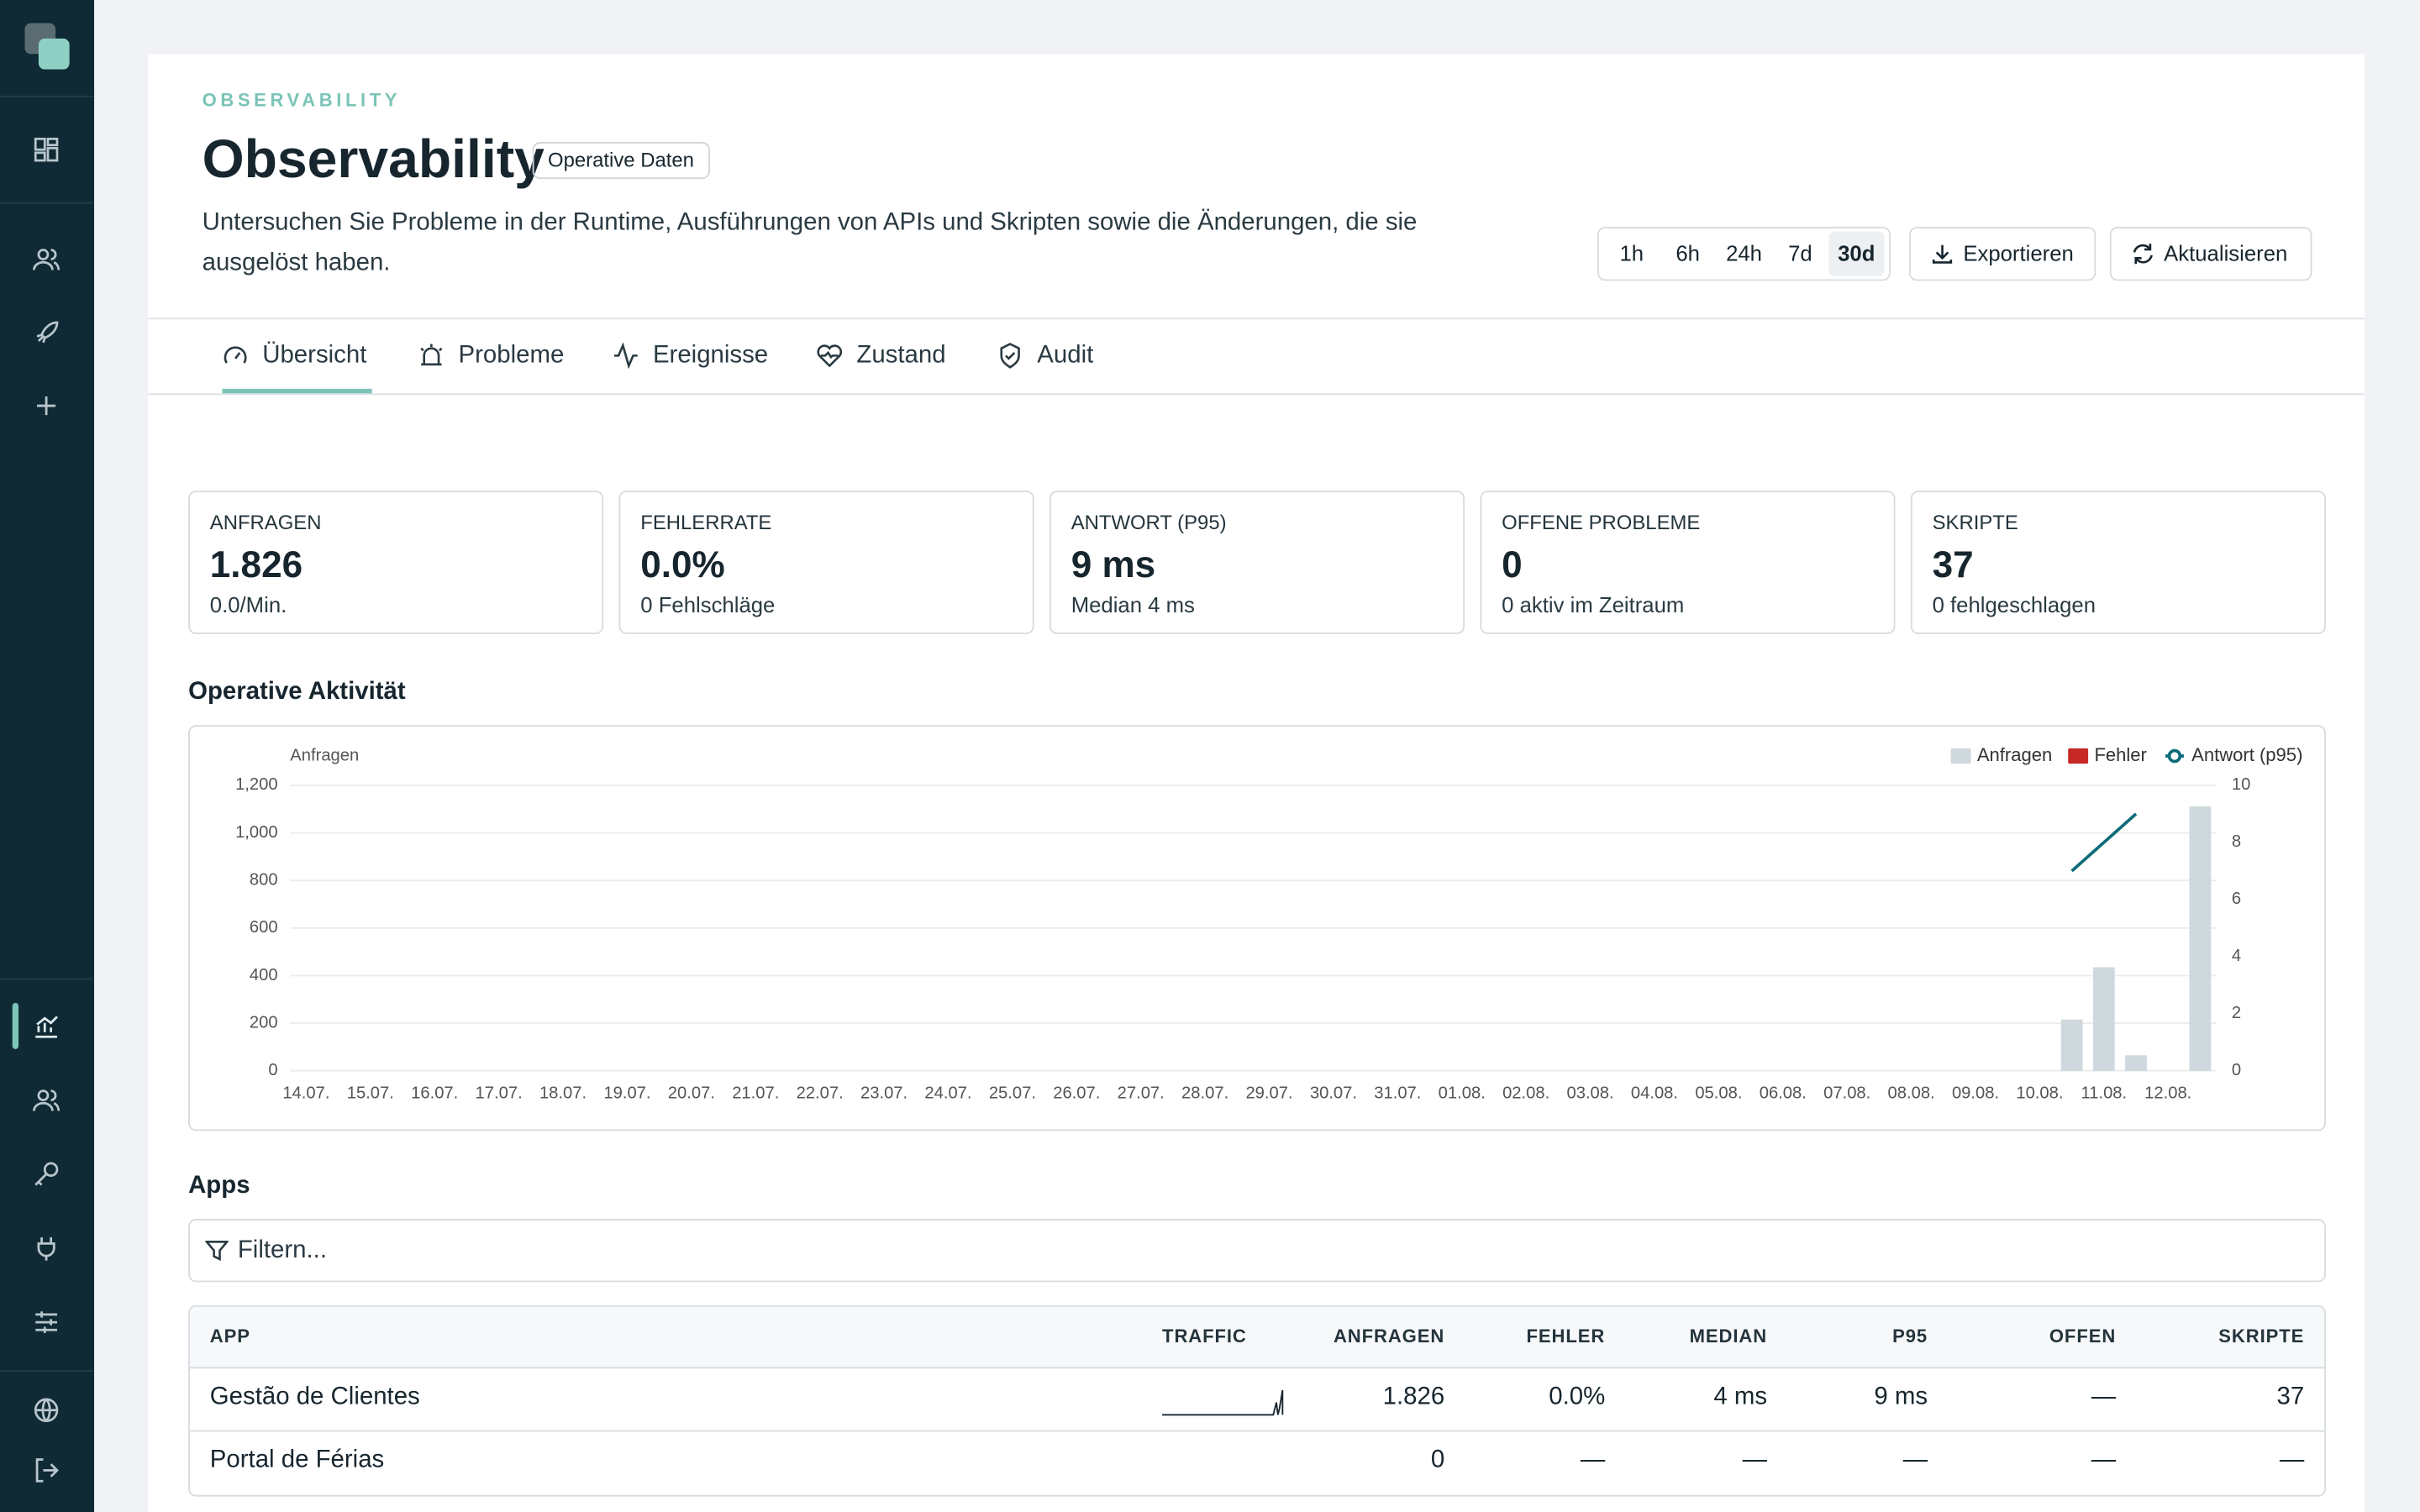  Describe the element at coordinates (1437, 1460) in the screenshot. I see `table-cell: 0` at that location.